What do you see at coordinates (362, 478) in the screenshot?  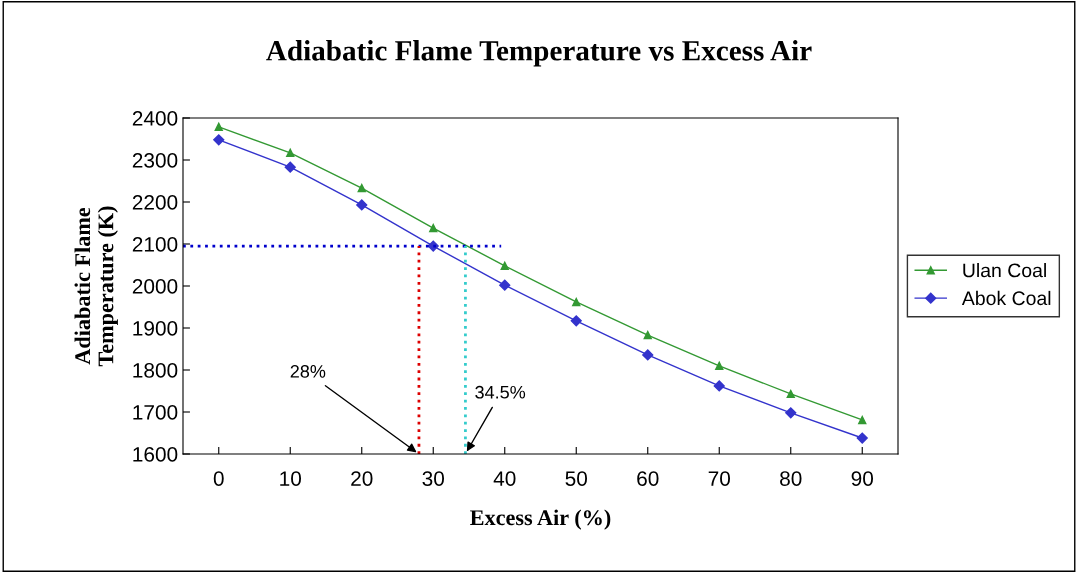 I see `x-tick-label: 20` at bounding box center [362, 478].